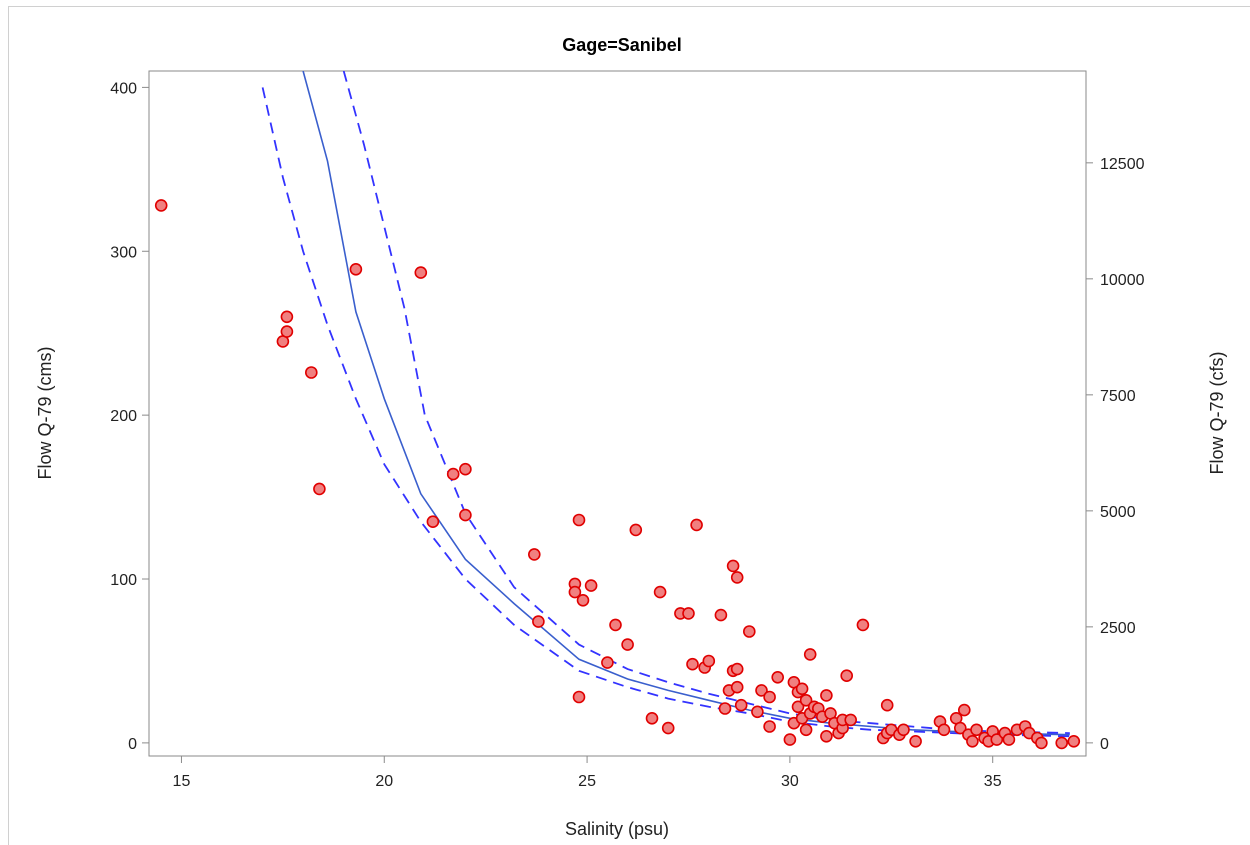  Describe the element at coordinates (1118, 512) in the screenshot. I see `y2-tick-label: 5000` at that location.